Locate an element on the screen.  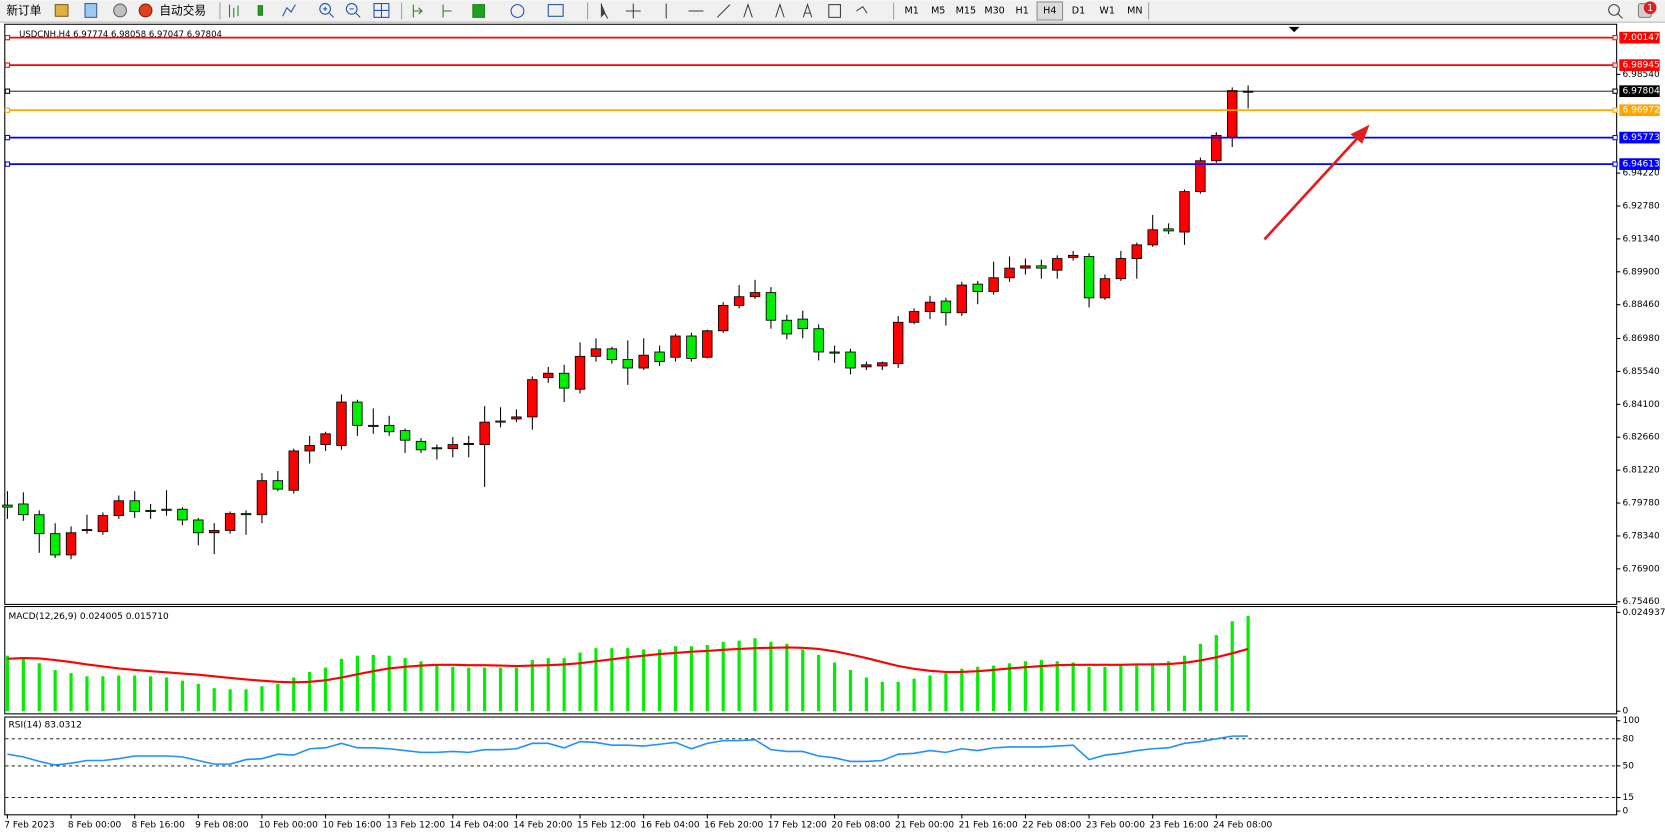
x-tick-label: 23 Feb 00:00 is located at coordinates (1115, 825).